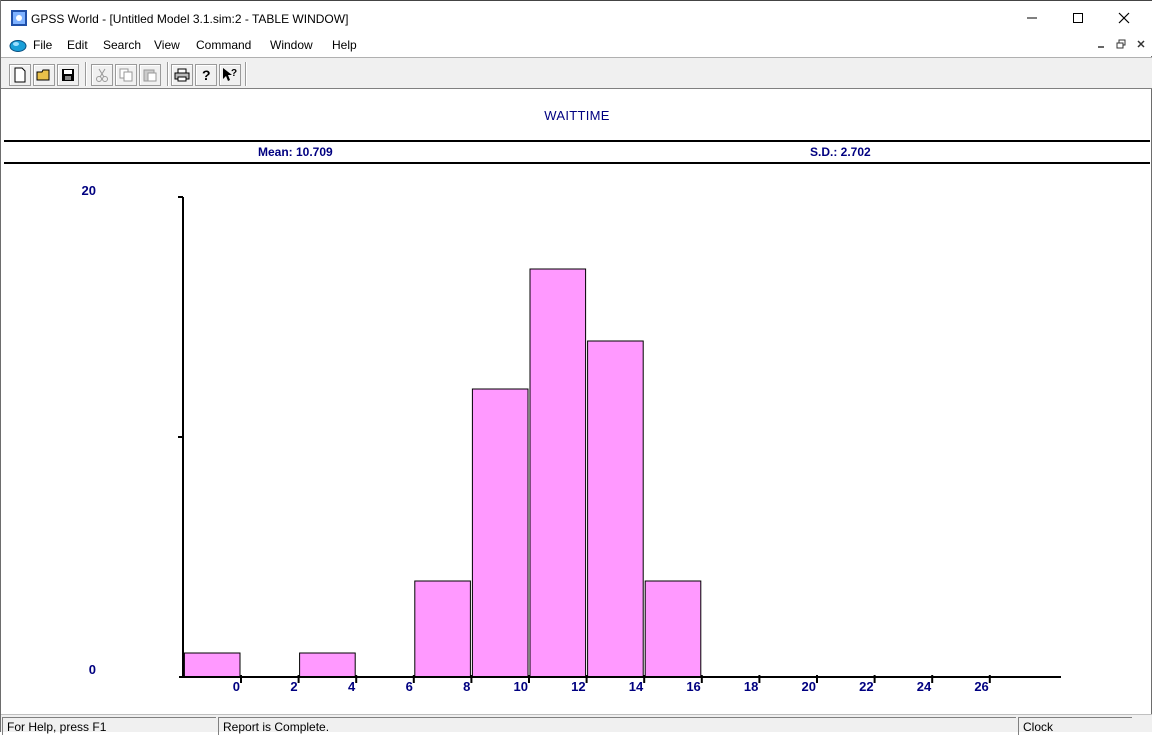  I want to click on x-tick-label: 24, so click(924, 686).